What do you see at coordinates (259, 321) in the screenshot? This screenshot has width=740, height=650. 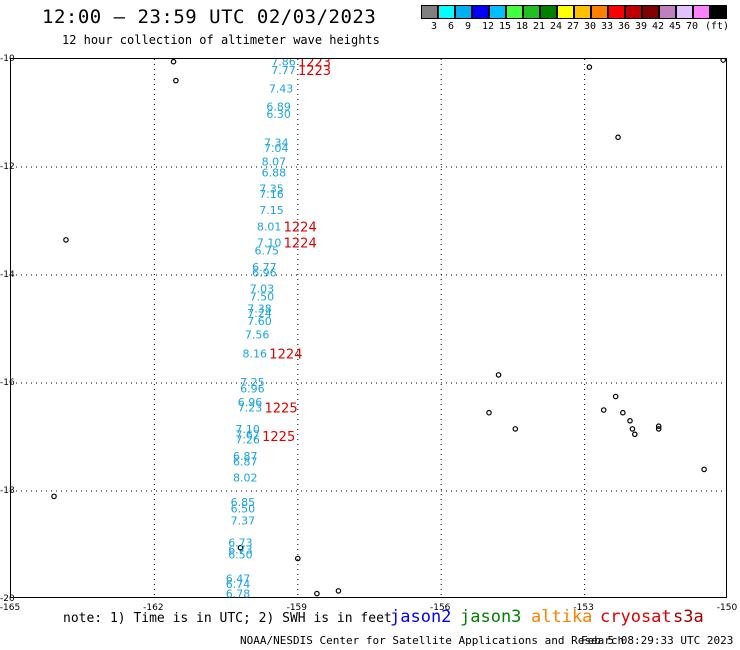 I see `wave-height-label: 7.60` at bounding box center [259, 321].